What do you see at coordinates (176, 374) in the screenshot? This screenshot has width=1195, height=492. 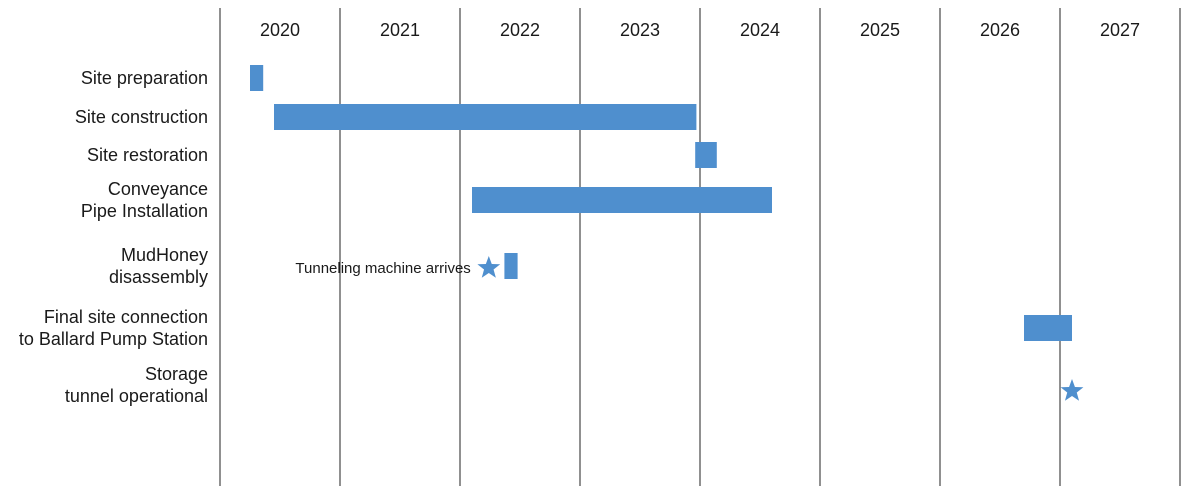 I see `task-label-storage-tunnel-operational: Storage` at bounding box center [176, 374].